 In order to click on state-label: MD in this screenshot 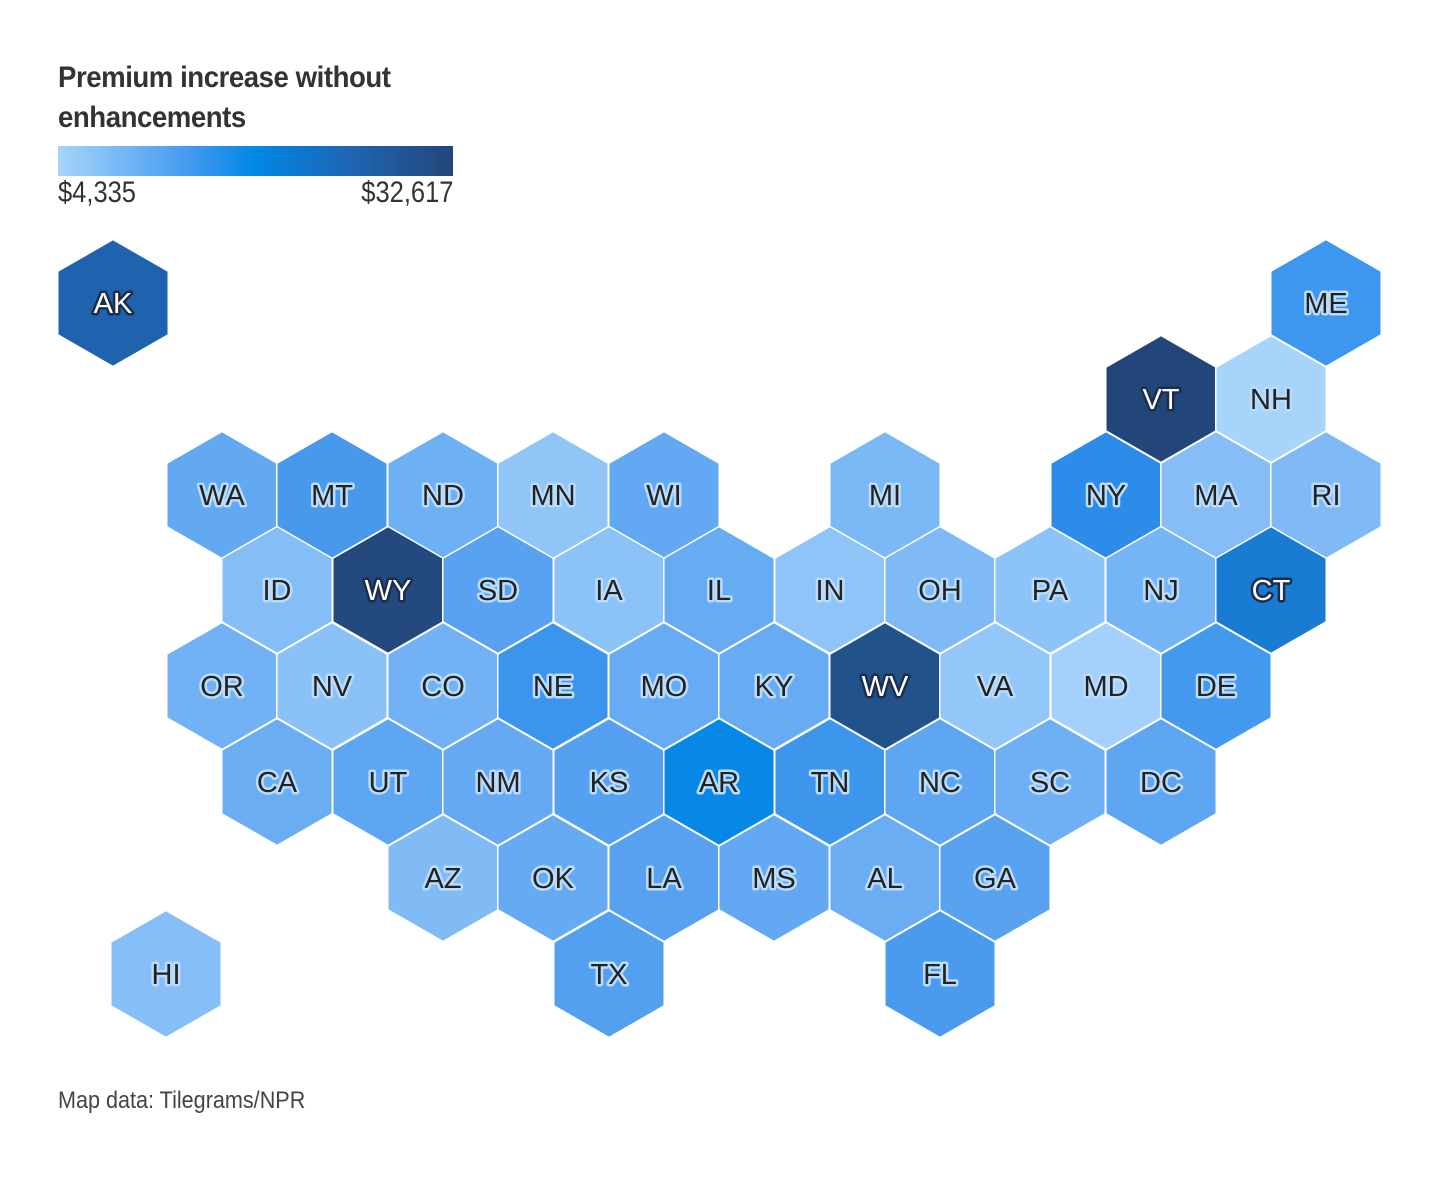, I will do `click(1105, 687)`.